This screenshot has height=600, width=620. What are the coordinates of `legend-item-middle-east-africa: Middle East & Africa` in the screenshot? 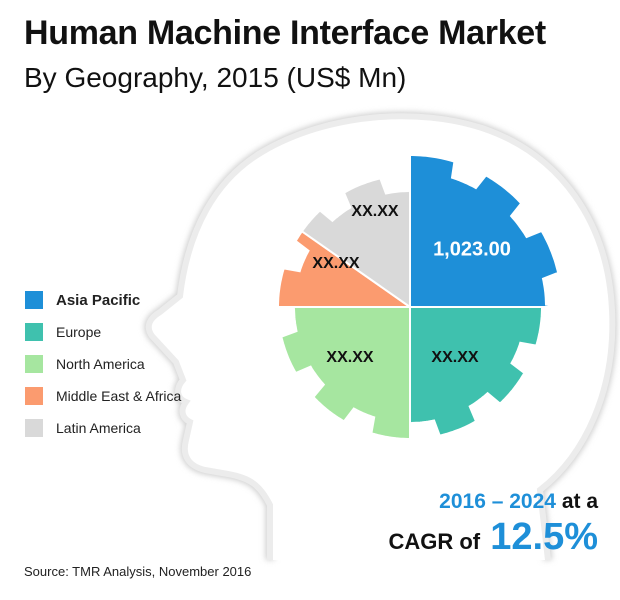 It's located at (103, 396).